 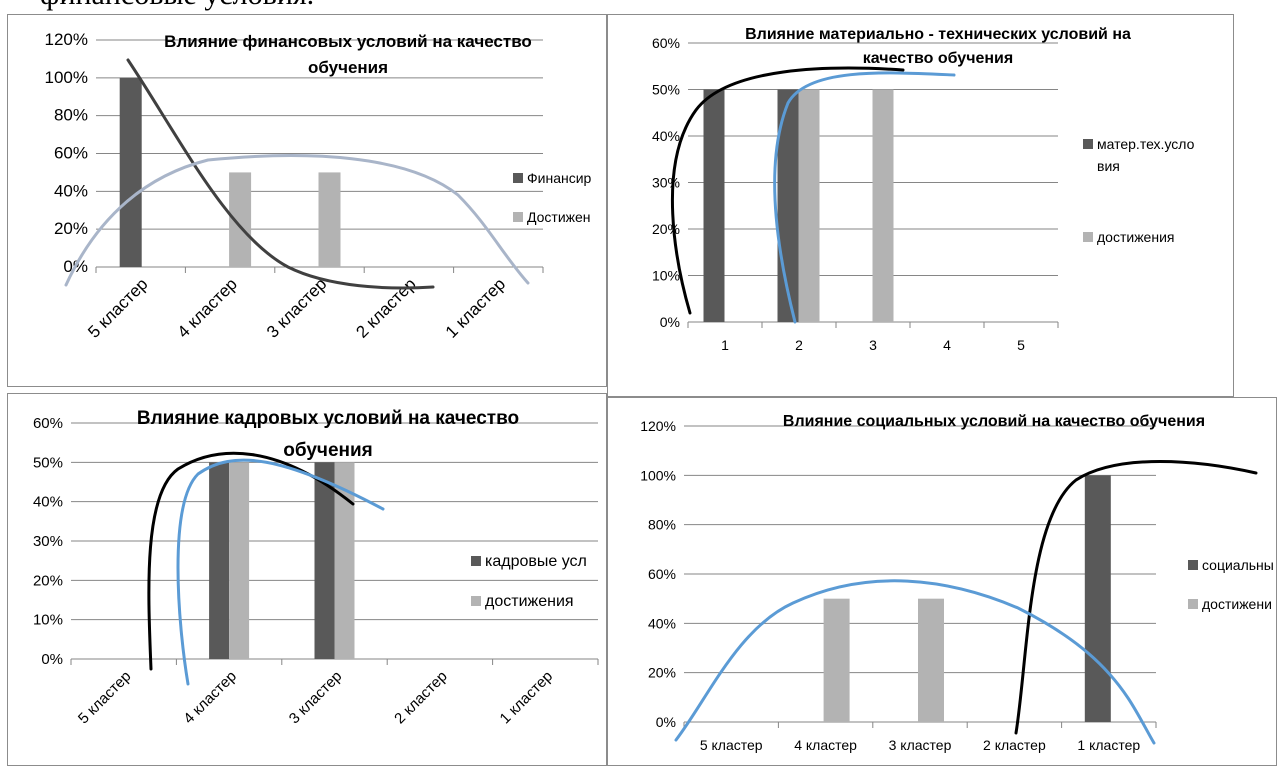 What do you see at coordinates (1237, 604) in the screenshot?
I see `legend-label: достижени` at bounding box center [1237, 604].